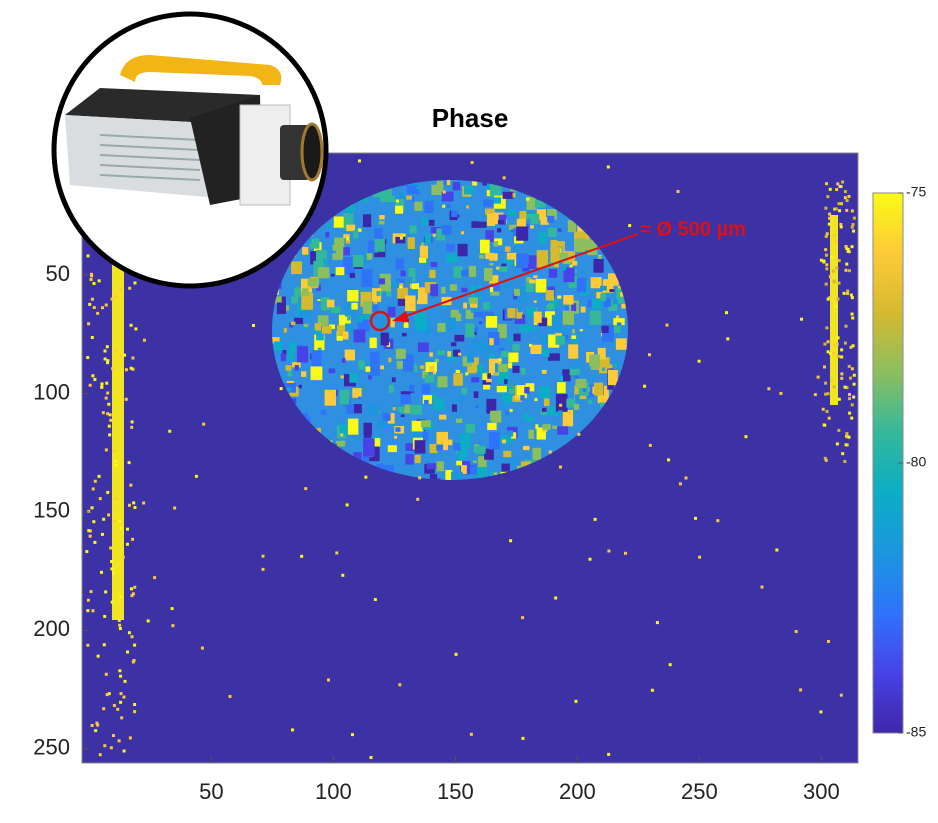 This screenshot has height=823, width=938. What do you see at coordinates (51, 628) in the screenshot?
I see `y-tick-label: 200` at bounding box center [51, 628].